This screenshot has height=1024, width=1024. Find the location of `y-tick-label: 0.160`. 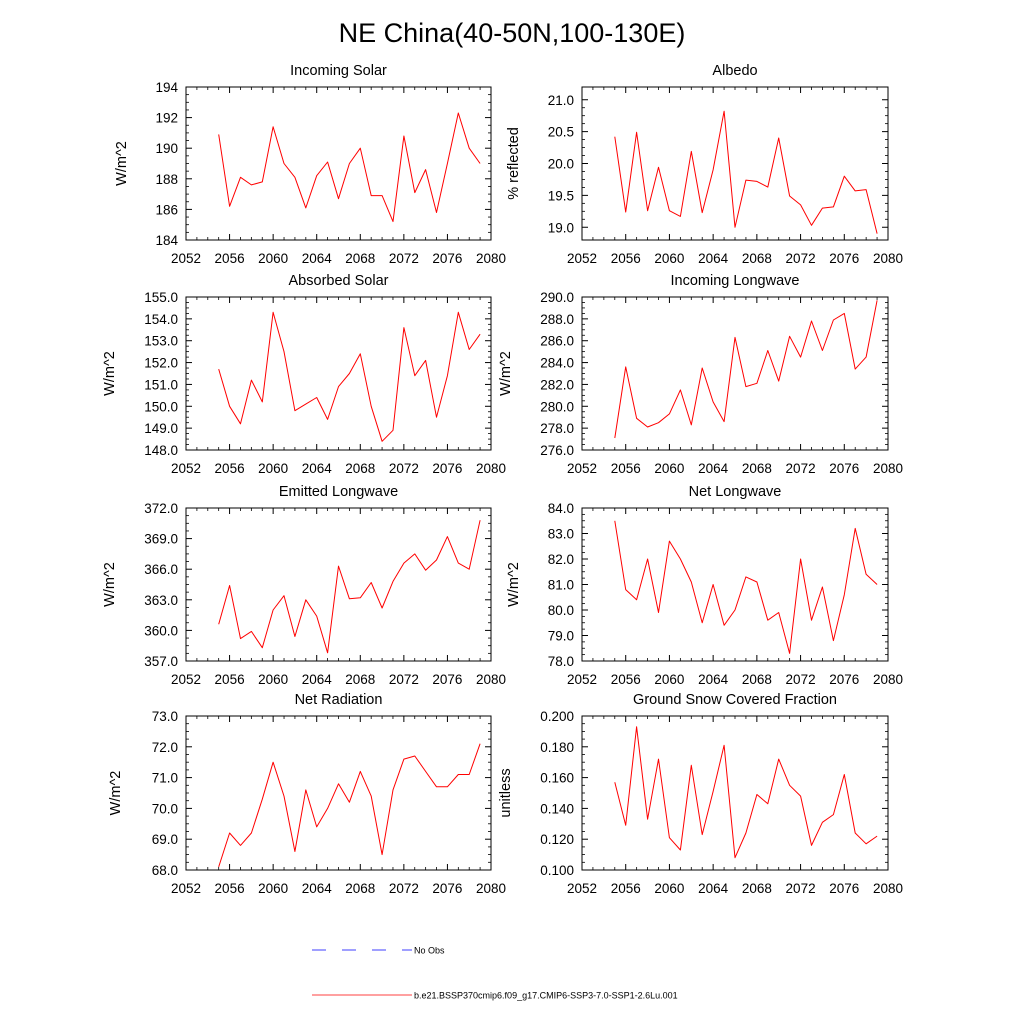

y-tick-label: 0.160 is located at coordinates (557, 778).